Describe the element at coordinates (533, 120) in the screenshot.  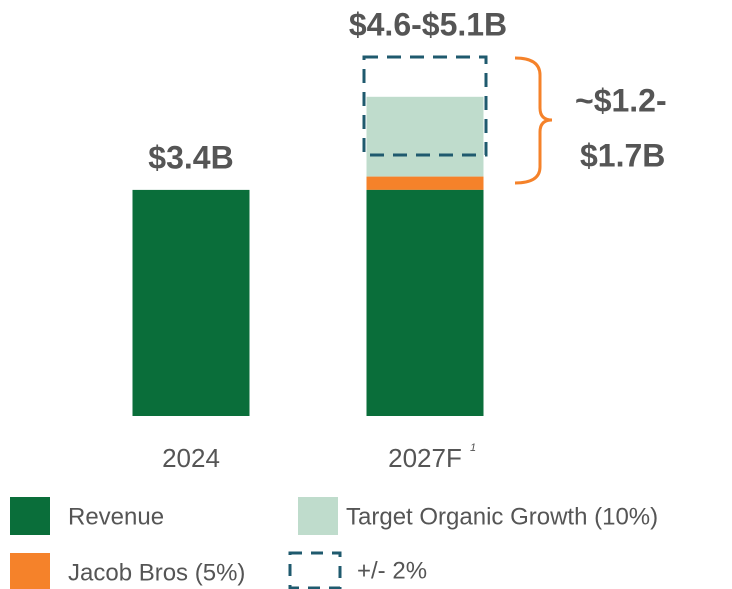
I see `bracket` at that location.